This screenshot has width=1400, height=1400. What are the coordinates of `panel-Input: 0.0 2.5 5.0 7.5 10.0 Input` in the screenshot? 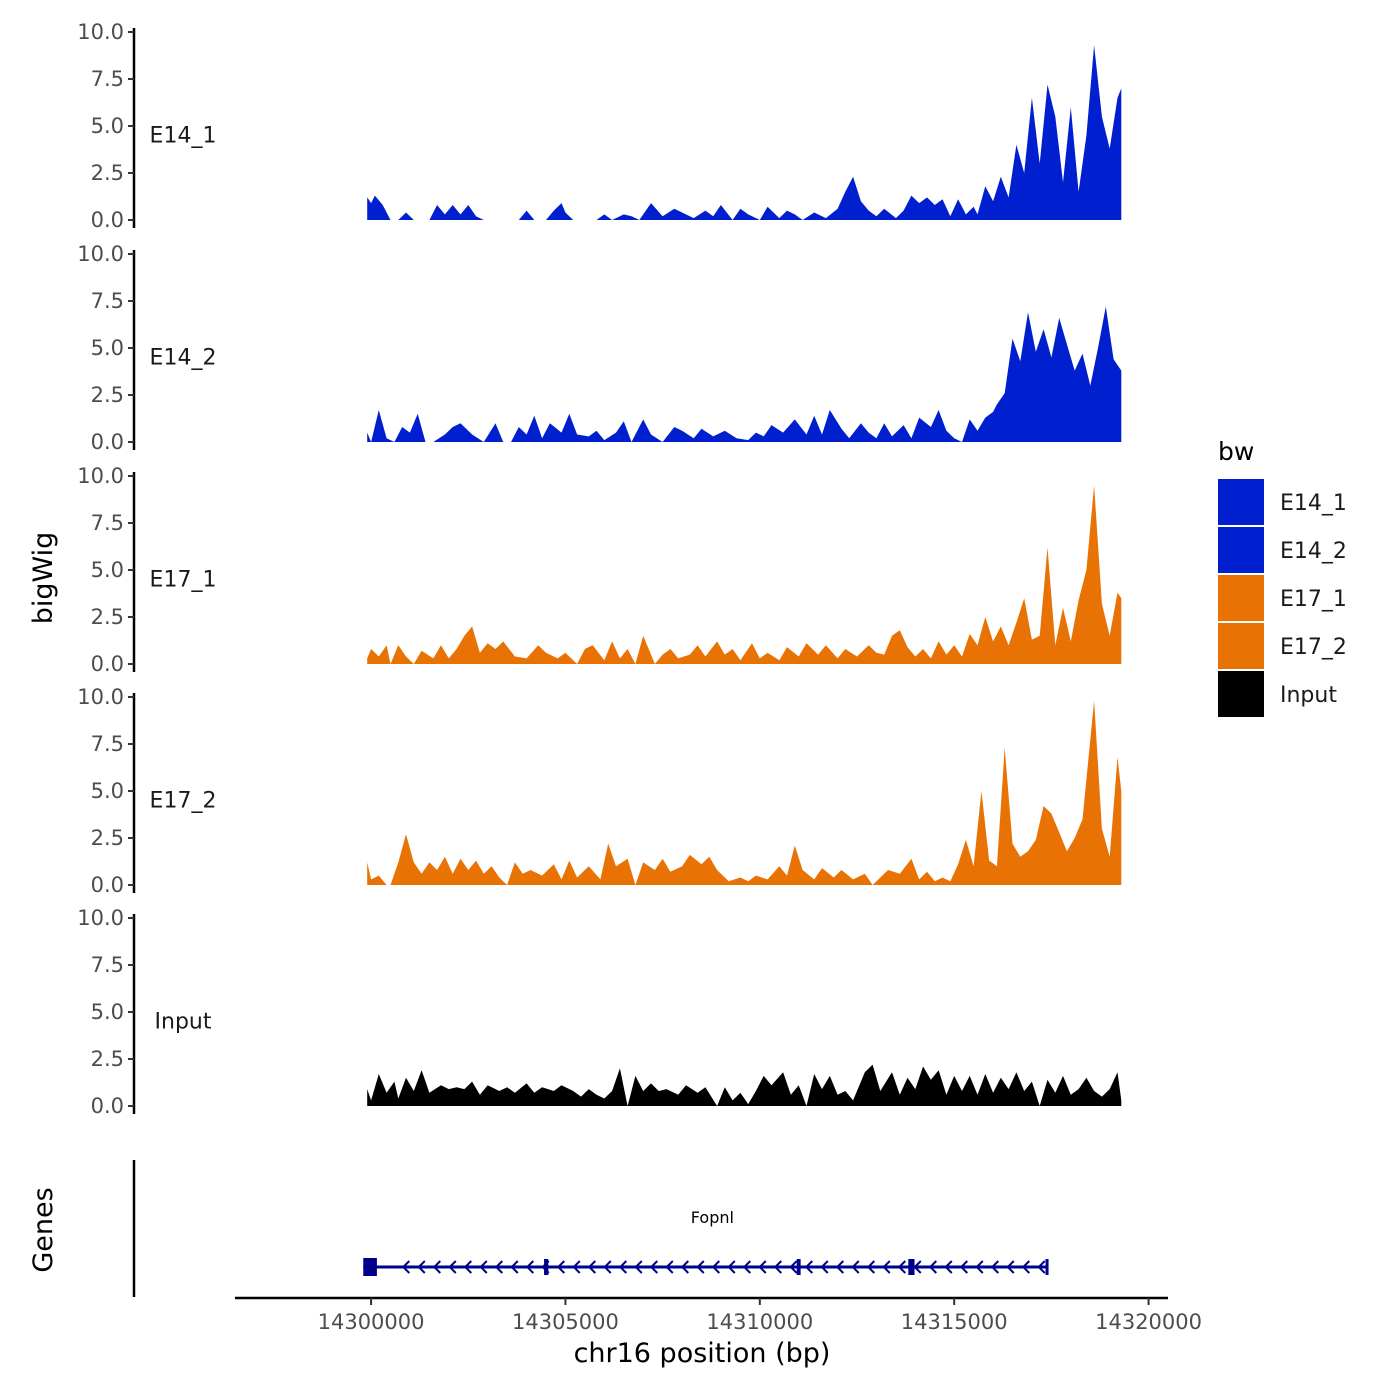 It's located at (599, 1012).